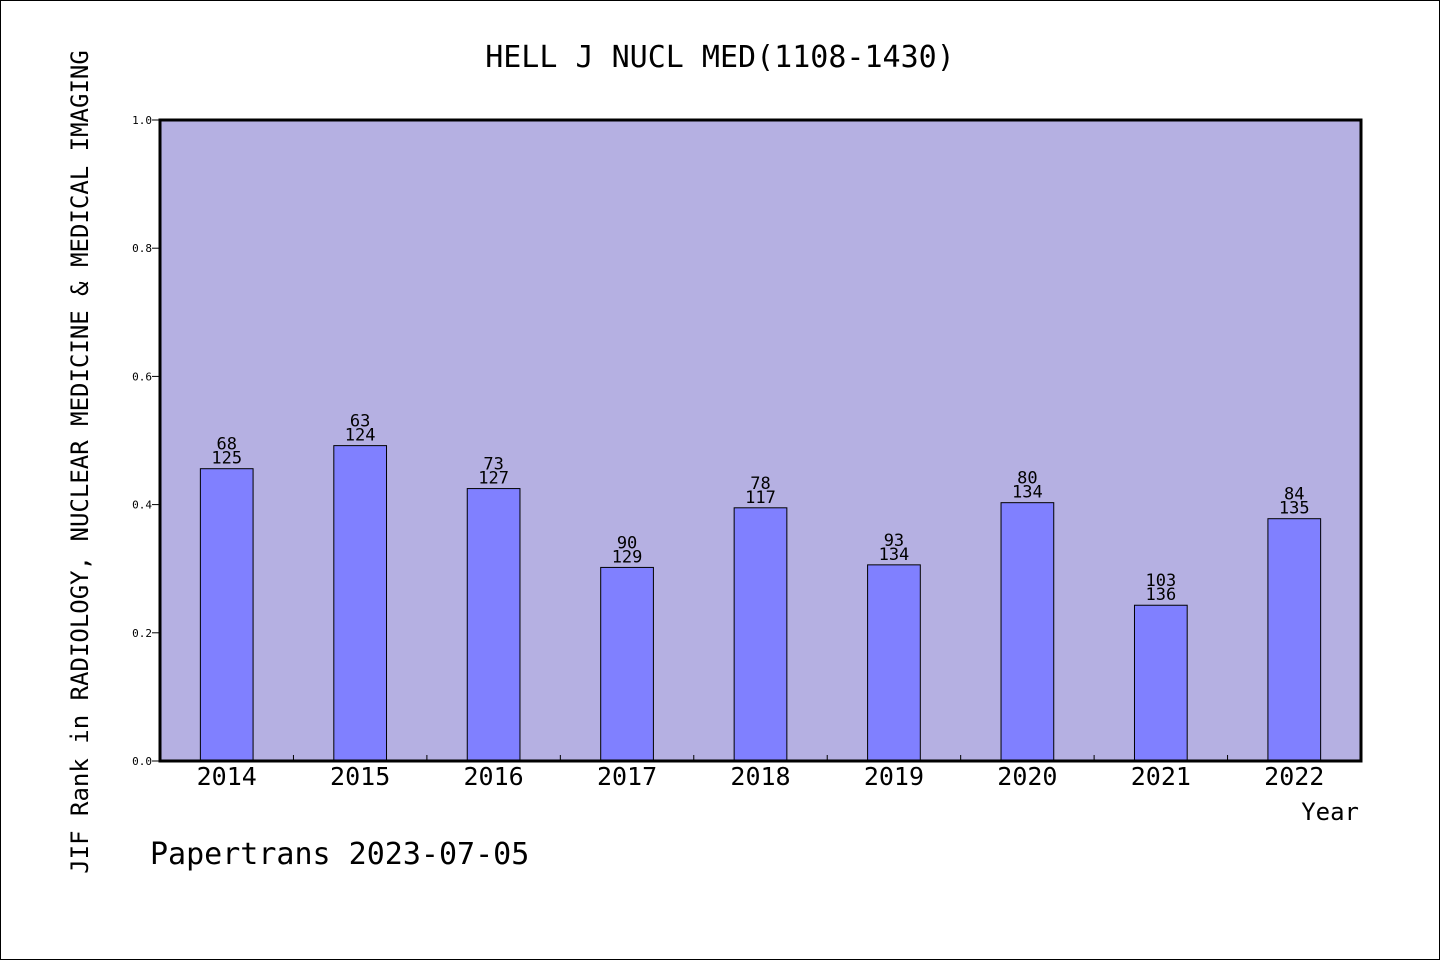  Describe the element at coordinates (494, 776) in the screenshot. I see `x-tick-label: 2016` at that location.